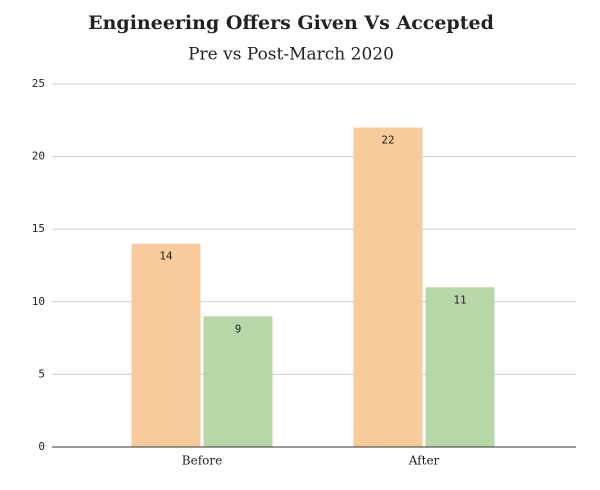 Image resolution: width=600 pixels, height=490 pixels. What do you see at coordinates (202, 461) in the screenshot?
I see `x-tick-label: Before` at bounding box center [202, 461].